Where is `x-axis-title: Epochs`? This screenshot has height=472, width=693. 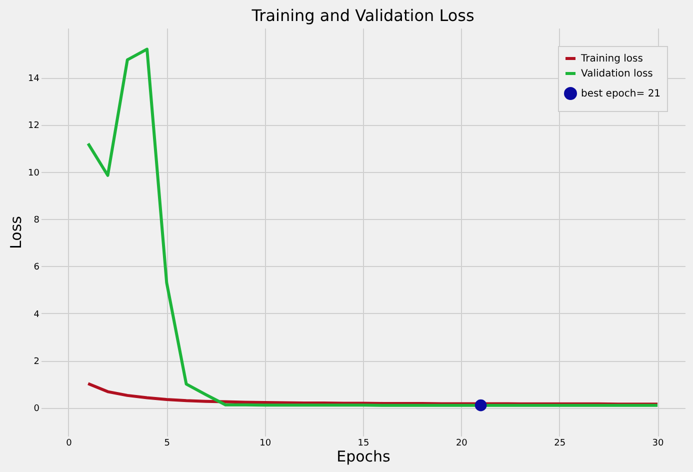 x-axis-title: Epochs is located at coordinates (363, 457).